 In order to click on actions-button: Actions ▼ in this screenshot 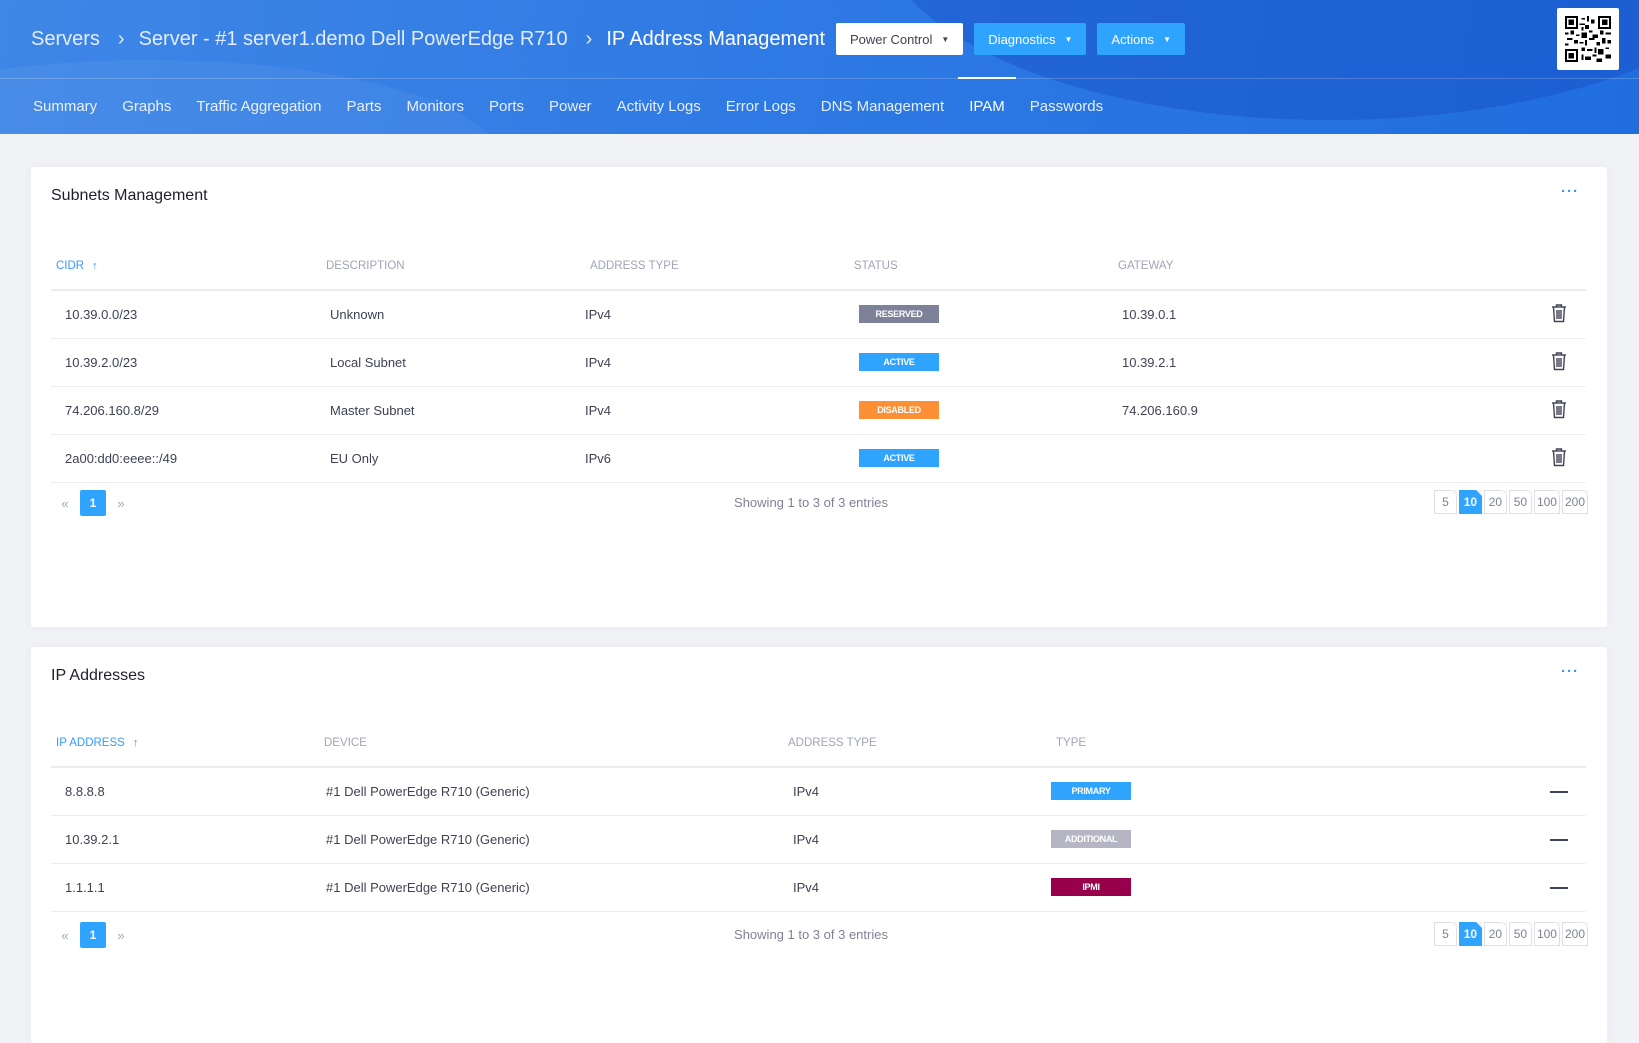, I will do `click(1141, 39)`.